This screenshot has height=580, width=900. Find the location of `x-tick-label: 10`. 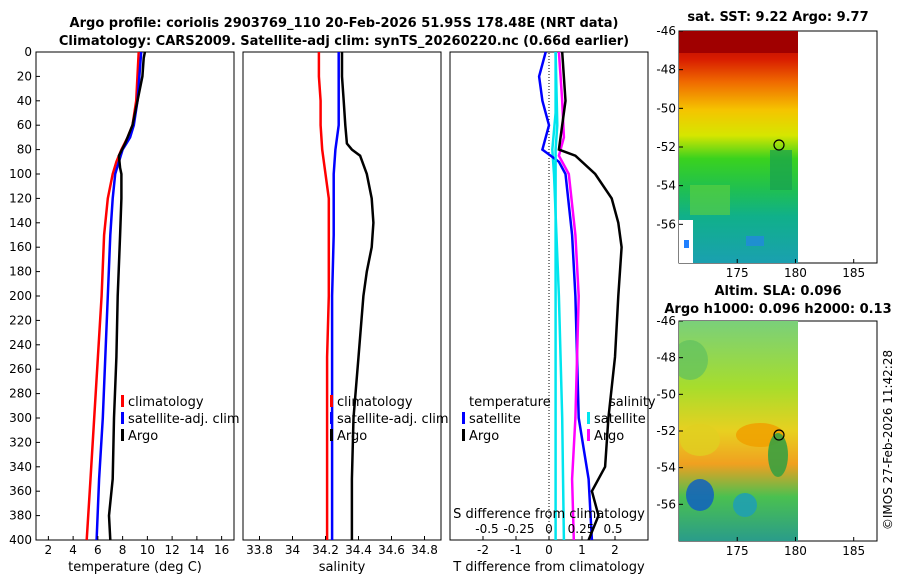

x-tick-label: 10 is located at coordinates (147, 550).